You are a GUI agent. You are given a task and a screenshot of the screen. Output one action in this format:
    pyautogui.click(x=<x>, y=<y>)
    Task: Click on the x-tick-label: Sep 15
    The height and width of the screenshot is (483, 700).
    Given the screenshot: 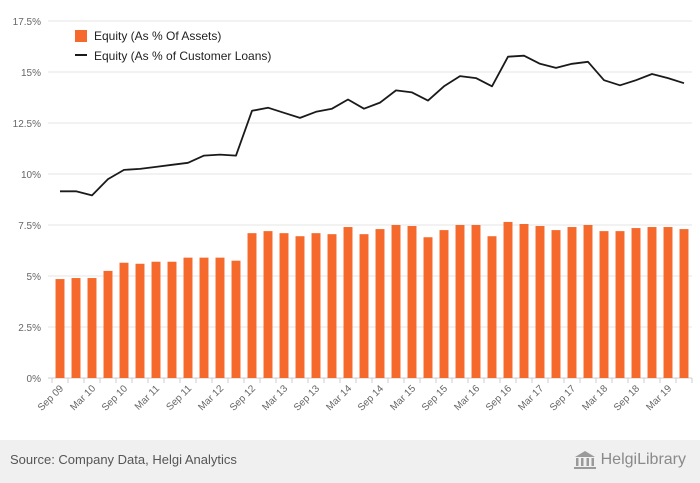 What is the action you would take?
    pyautogui.click(x=435, y=398)
    